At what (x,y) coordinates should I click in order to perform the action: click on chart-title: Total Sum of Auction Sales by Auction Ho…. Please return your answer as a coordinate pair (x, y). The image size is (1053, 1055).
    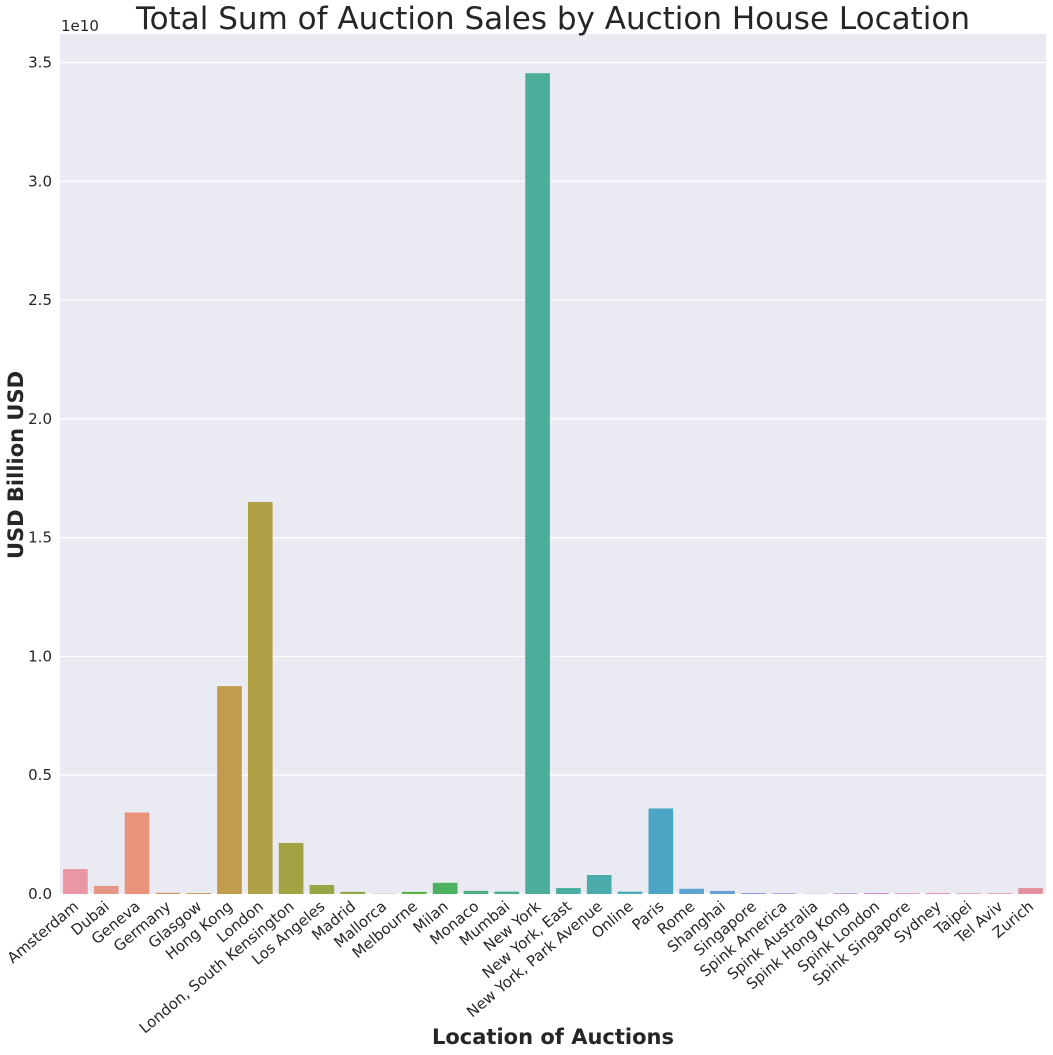
    Looking at the image, I should click on (552, 19).